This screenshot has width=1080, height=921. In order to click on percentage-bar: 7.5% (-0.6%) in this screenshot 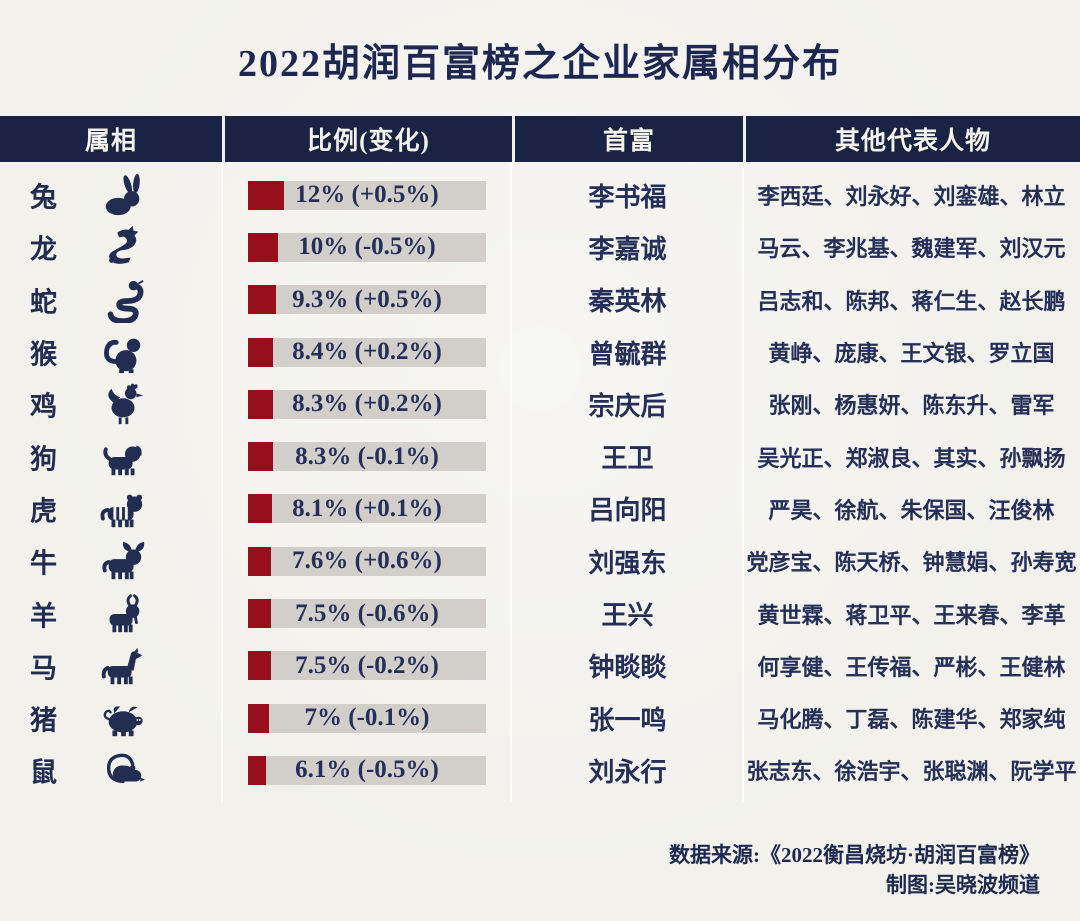, I will do `click(367, 614)`.